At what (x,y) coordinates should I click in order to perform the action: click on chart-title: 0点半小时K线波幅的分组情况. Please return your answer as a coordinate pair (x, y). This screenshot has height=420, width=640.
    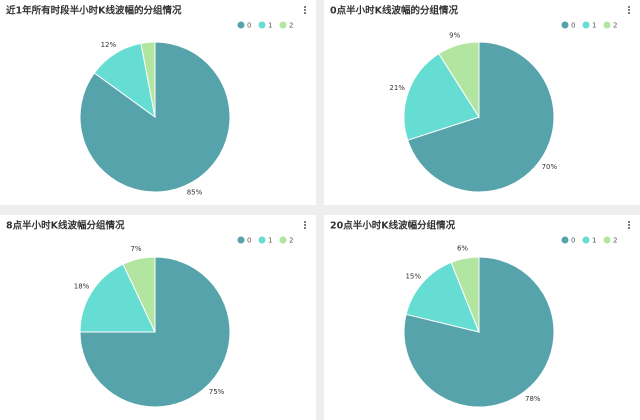
    Looking at the image, I should click on (394, 11).